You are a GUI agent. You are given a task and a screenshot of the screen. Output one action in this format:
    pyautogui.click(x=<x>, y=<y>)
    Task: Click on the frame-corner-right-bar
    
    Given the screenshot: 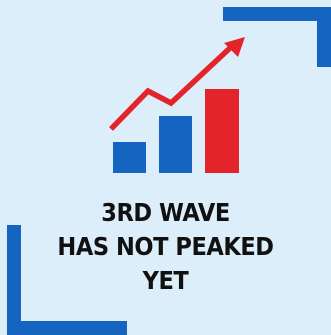 What is the action you would take?
    pyautogui.click(x=324, y=37)
    